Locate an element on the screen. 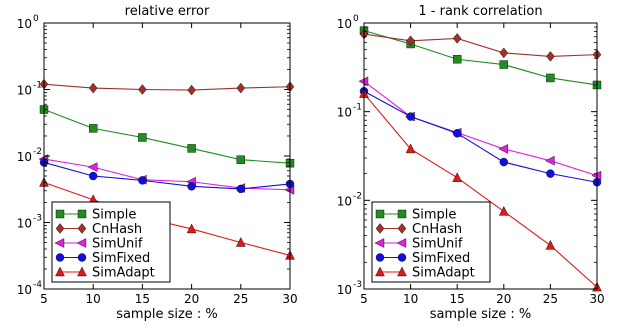  legend-label-simple: Simple is located at coordinates (114, 215).